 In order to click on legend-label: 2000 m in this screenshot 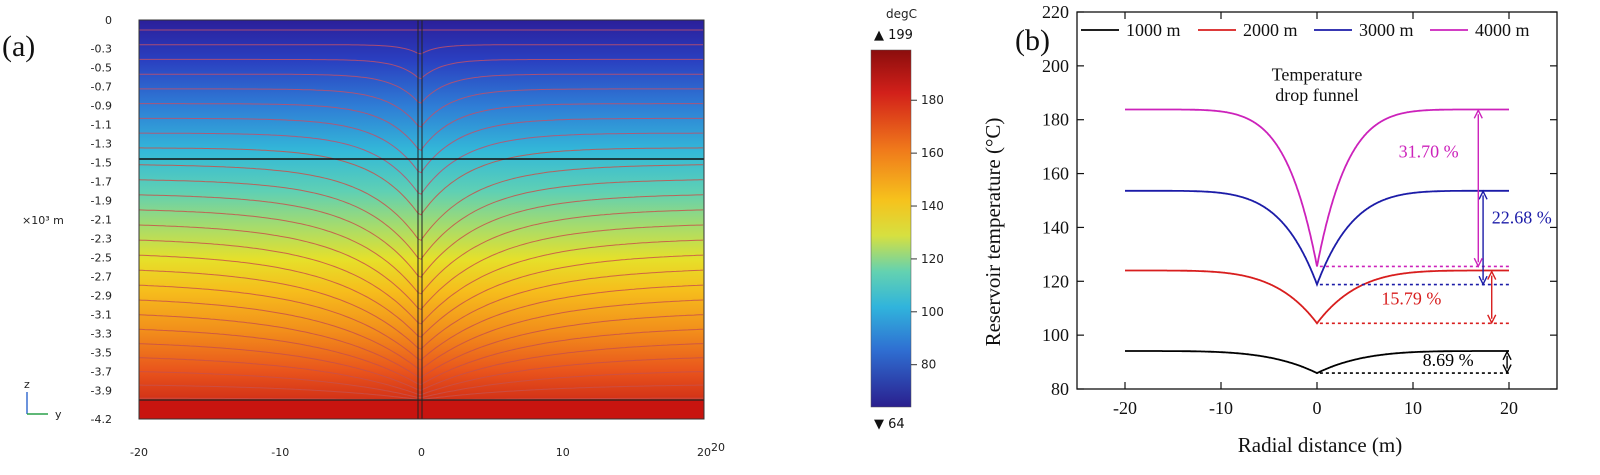, I will do `click(1270, 30)`.